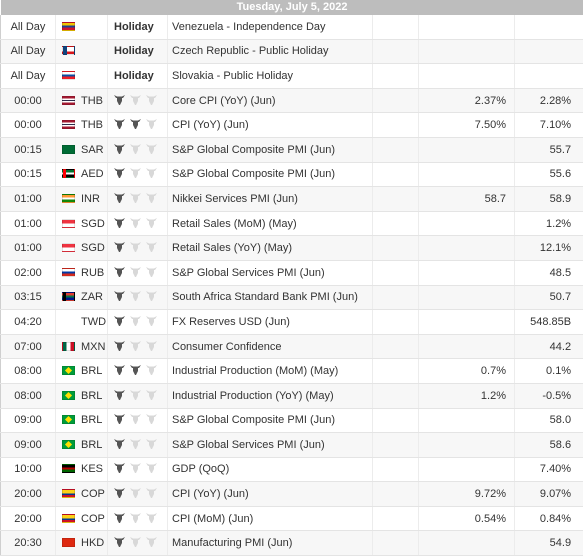  Describe the element at coordinates (82, 199) in the screenshot. I see `event-currency: INR` at that location.